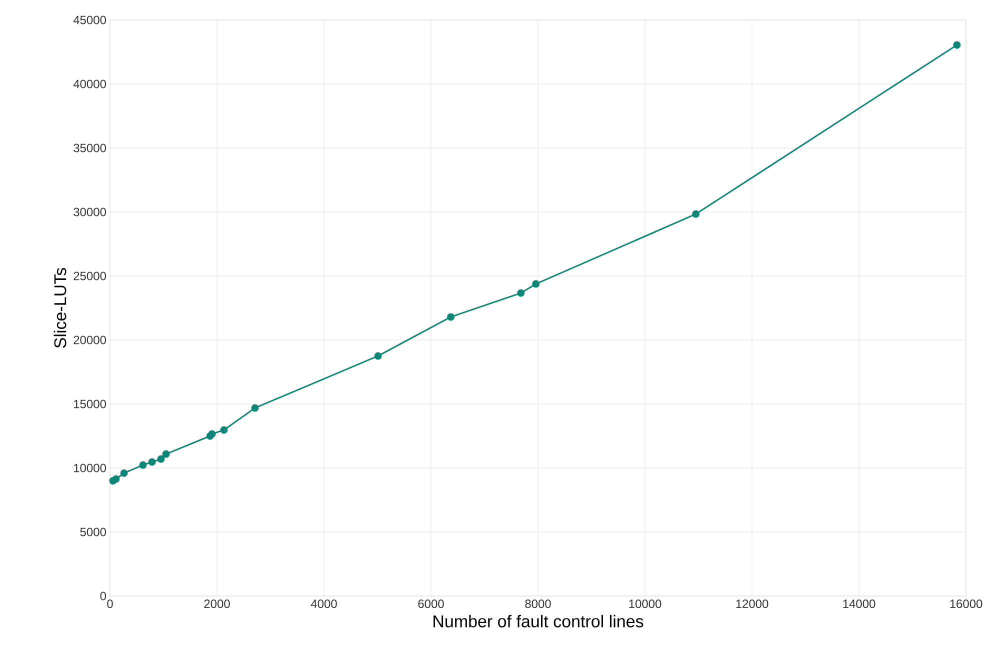 The image size is (995, 662). Describe the element at coordinates (539, 621) in the screenshot. I see `x-axis-title: Number of fault control lines` at that location.